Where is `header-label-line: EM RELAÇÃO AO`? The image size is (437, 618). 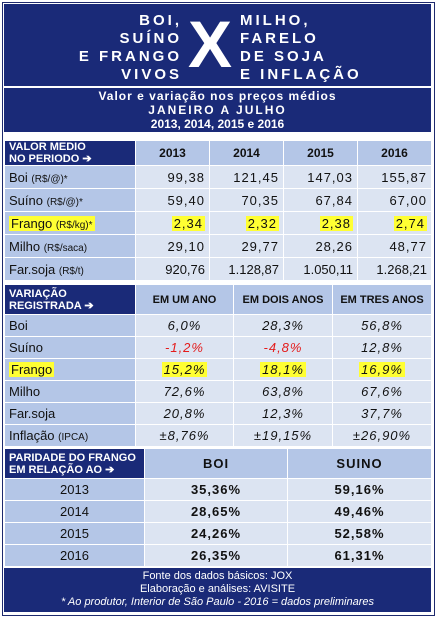 header-label-line: EM RELAÇÃO AO is located at coordinates (56, 469).